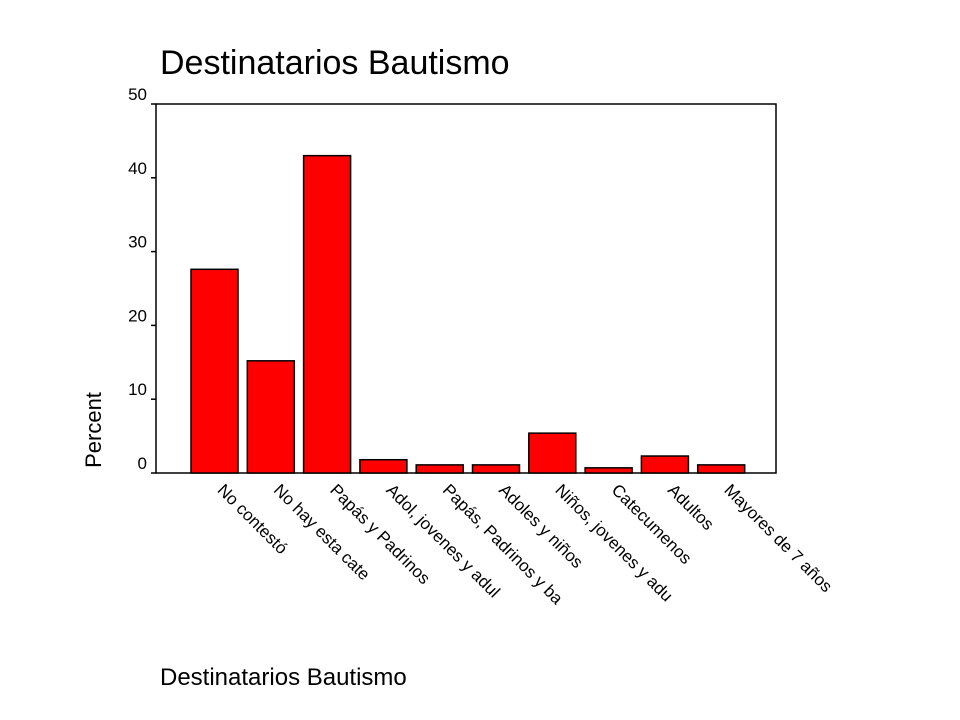 The image size is (960, 720). Describe the element at coordinates (137, 315) in the screenshot. I see `y-tick-label: 20` at that location.